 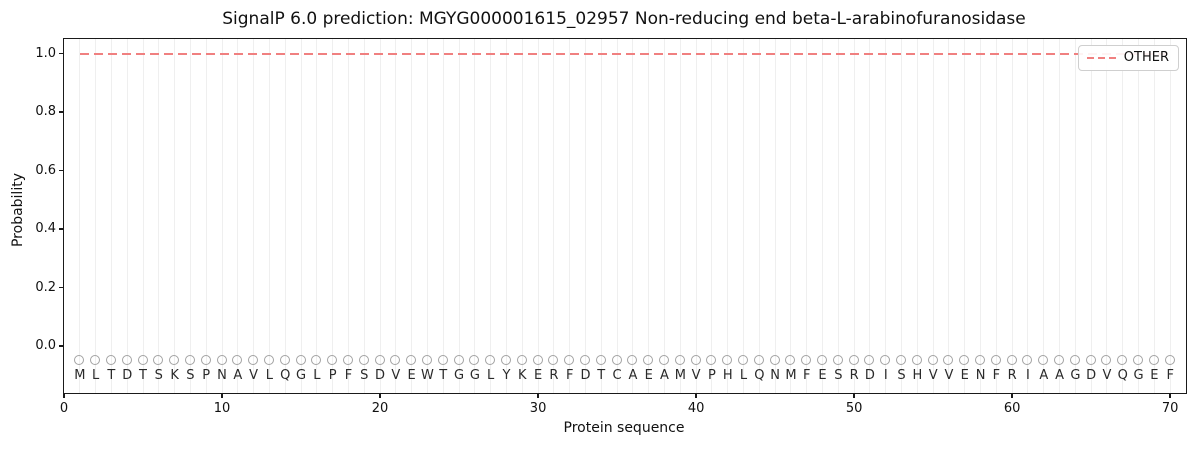 I want to click on y-tick-label: 0.0, so click(x=45, y=346).